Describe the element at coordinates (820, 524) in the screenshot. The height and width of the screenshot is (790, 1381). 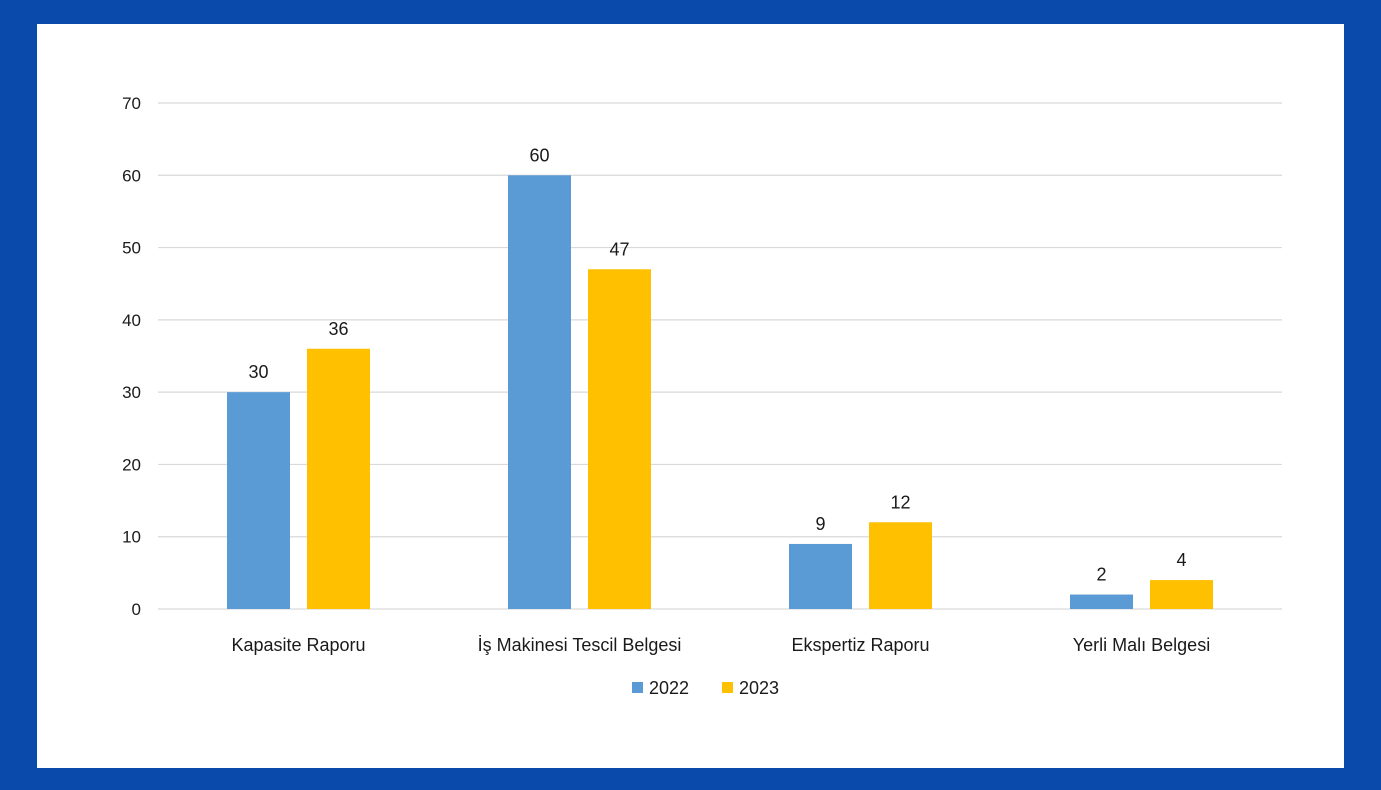
I see `data-label-2022-2: 9` at that location.